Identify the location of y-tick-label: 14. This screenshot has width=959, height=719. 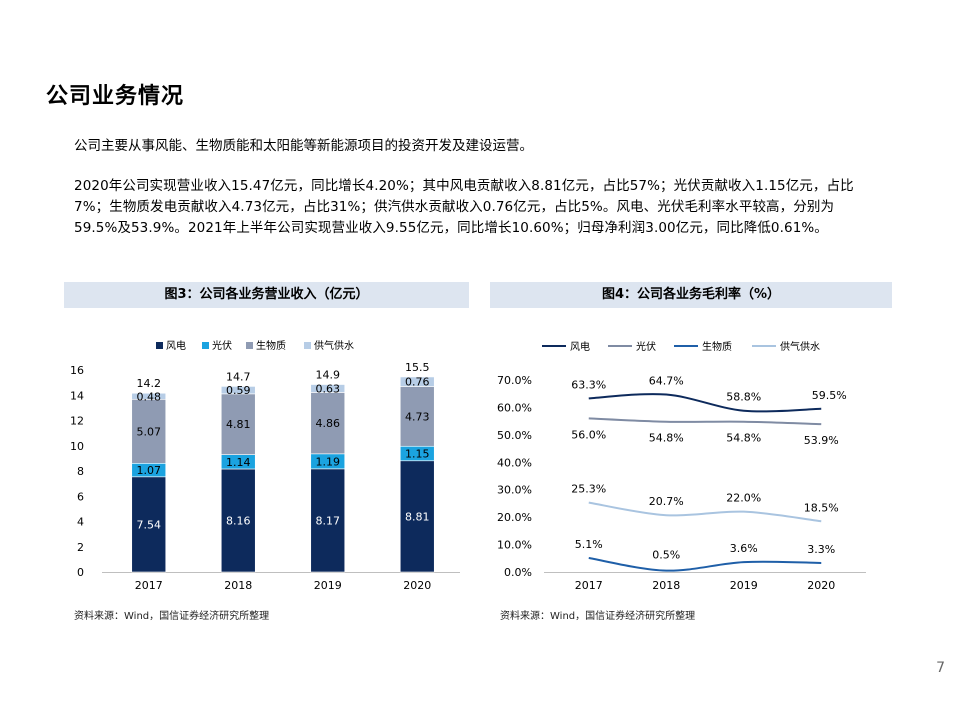
(77, 395).